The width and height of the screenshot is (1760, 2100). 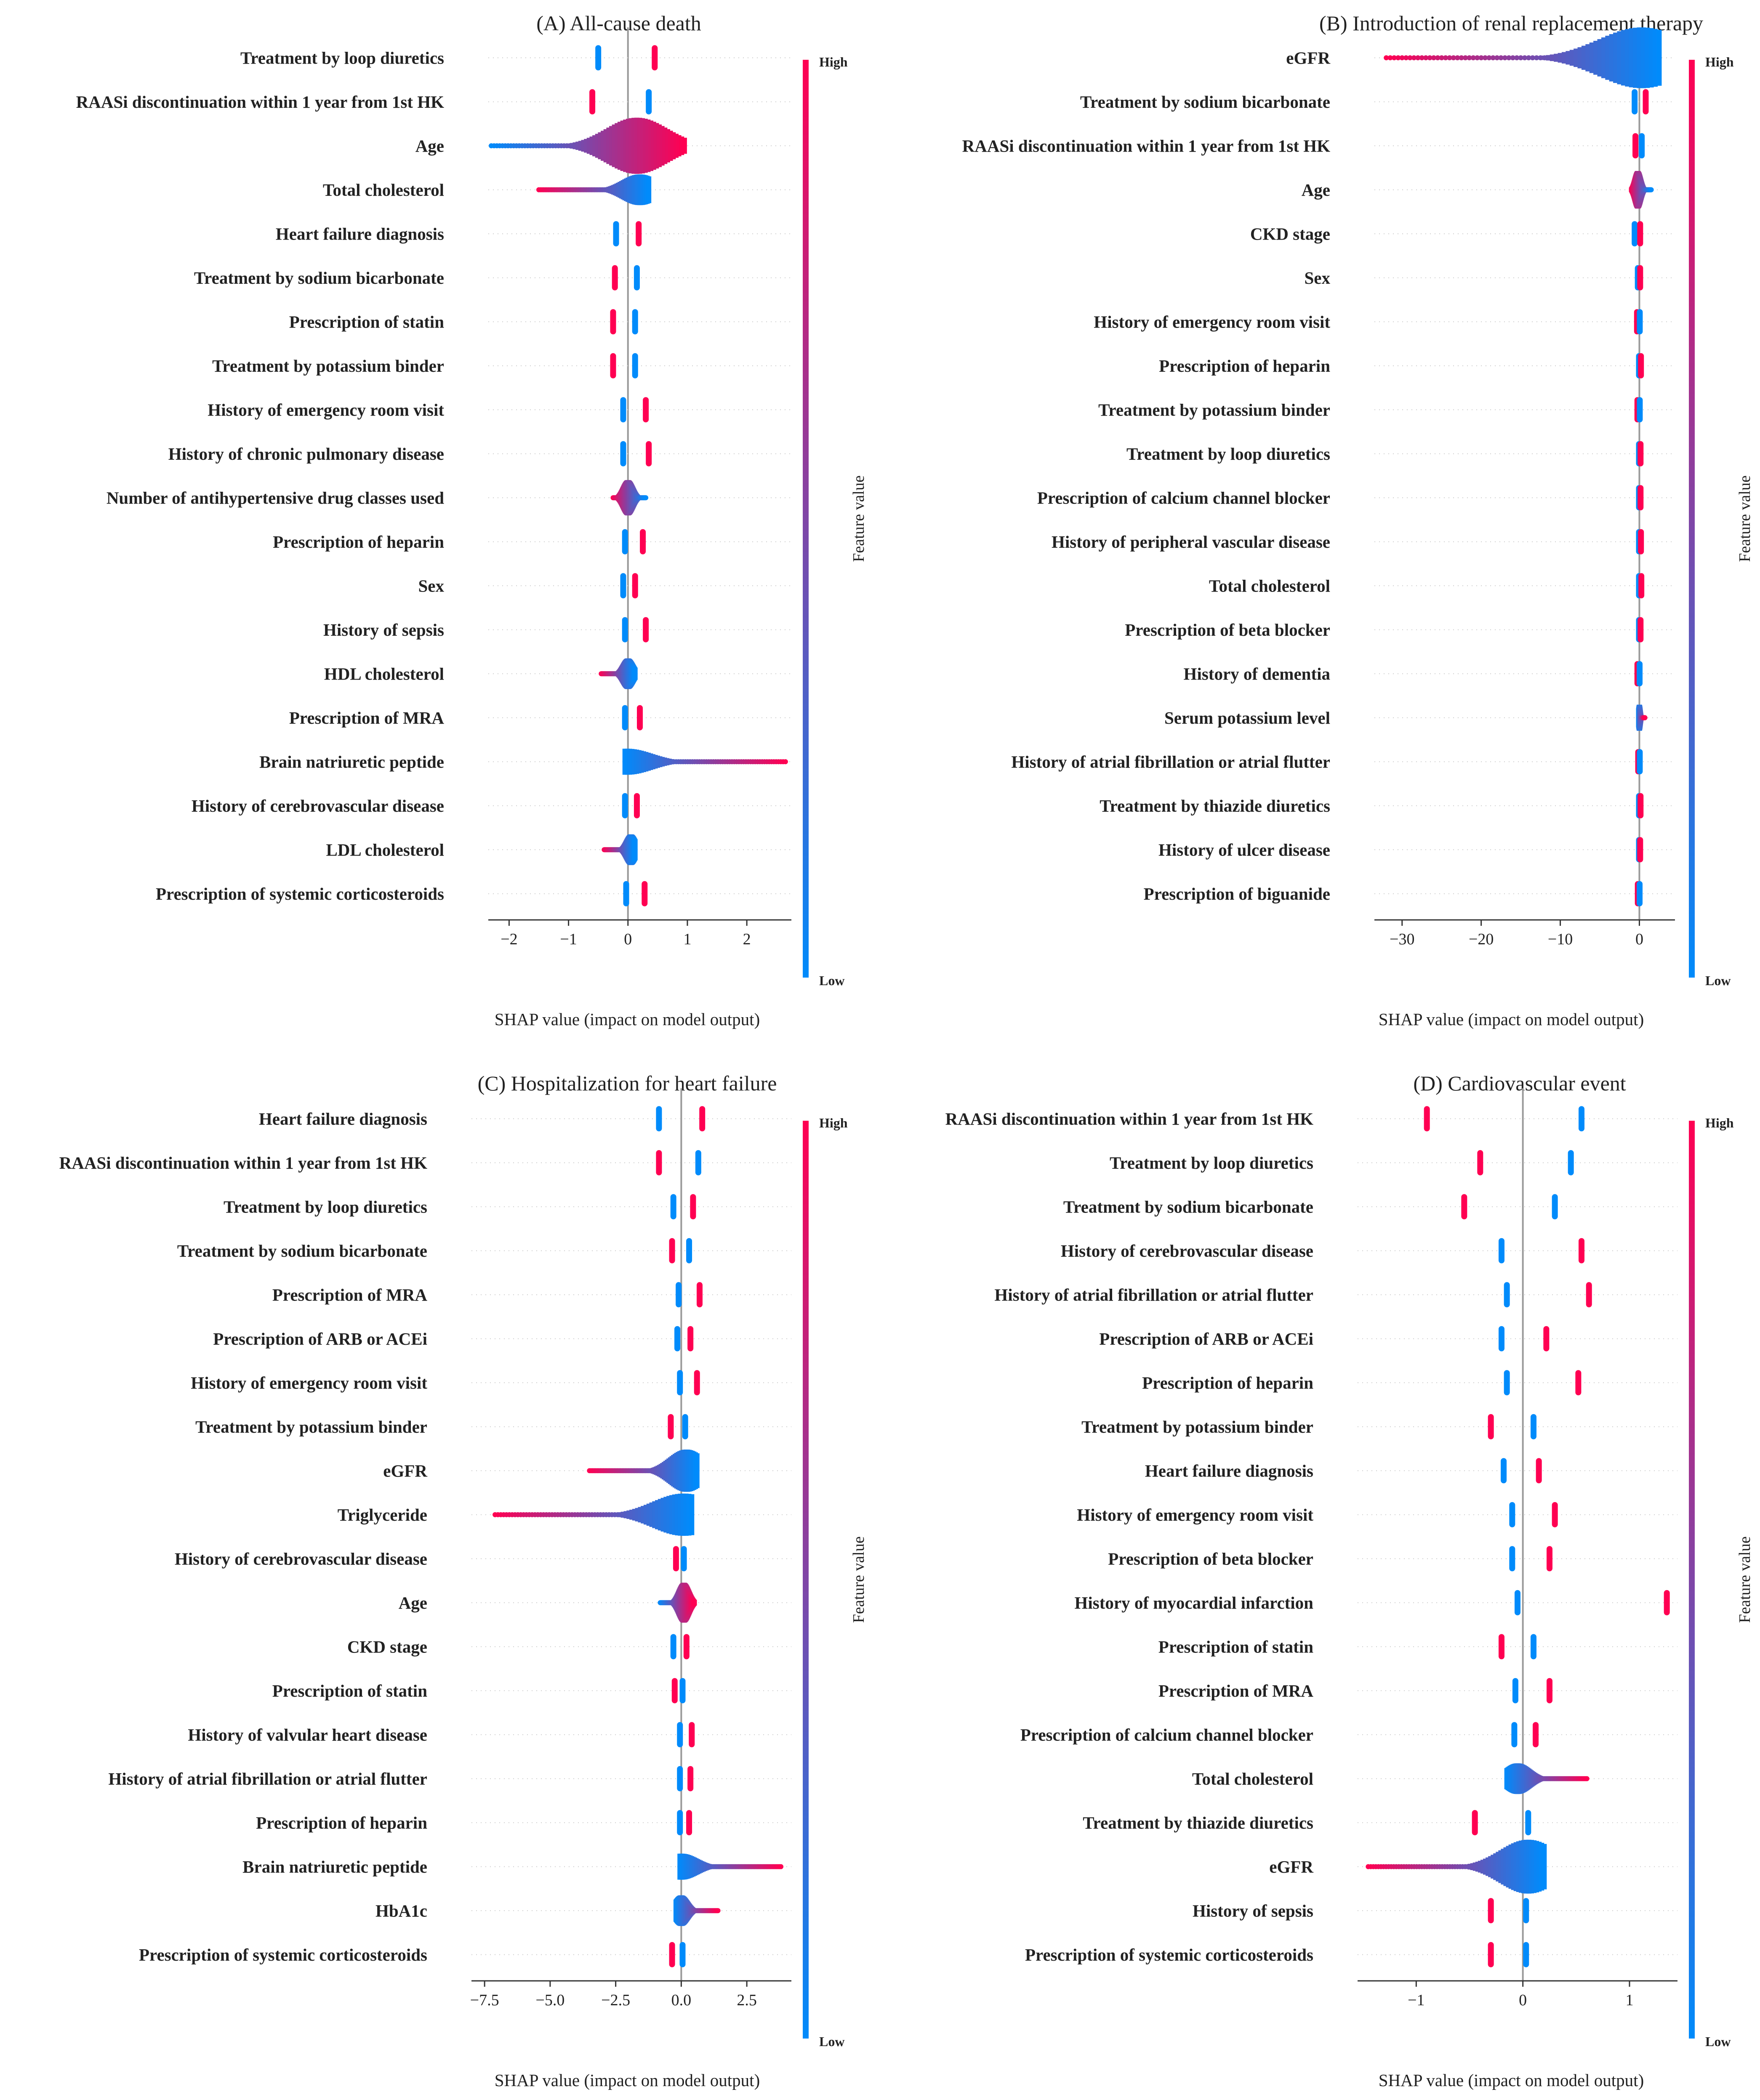 What do you see at coordinates (479, 453) in the screenshot?
I see `feature-row: History of chronic pulmonary disease` at bounding box center [479, 453].